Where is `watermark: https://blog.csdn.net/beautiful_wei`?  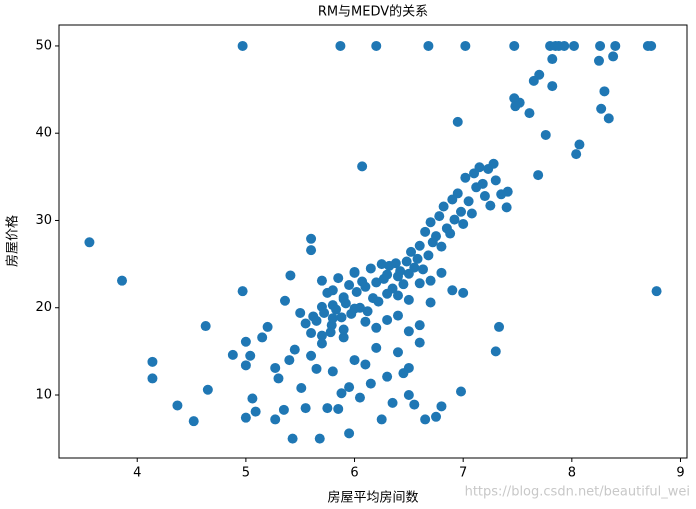 watermark: https://blog.csdn.net/beautiful_wei is located at coordinates (577, 492).